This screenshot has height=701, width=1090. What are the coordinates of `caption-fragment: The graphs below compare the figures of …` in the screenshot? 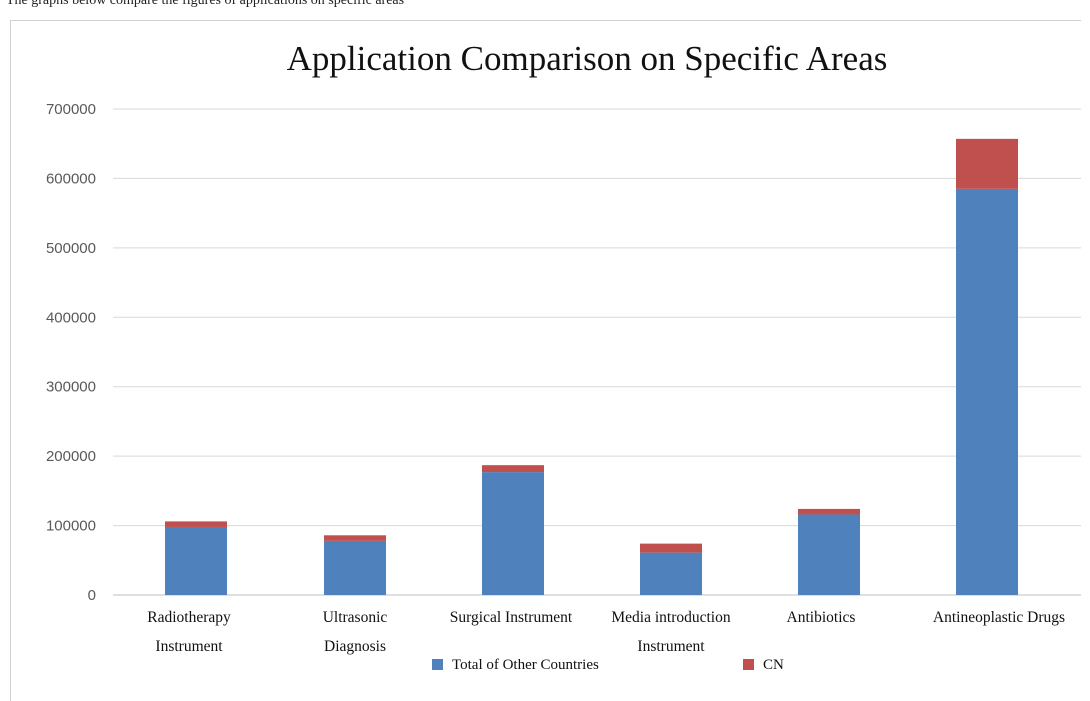 It's located at (545, 7).